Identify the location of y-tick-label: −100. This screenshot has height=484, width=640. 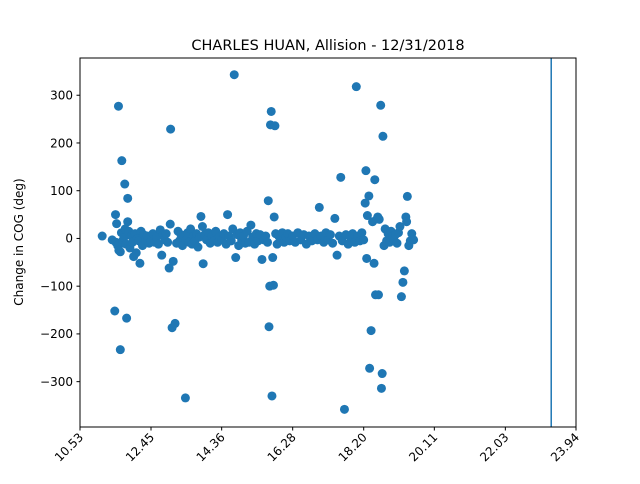
(56, 286).